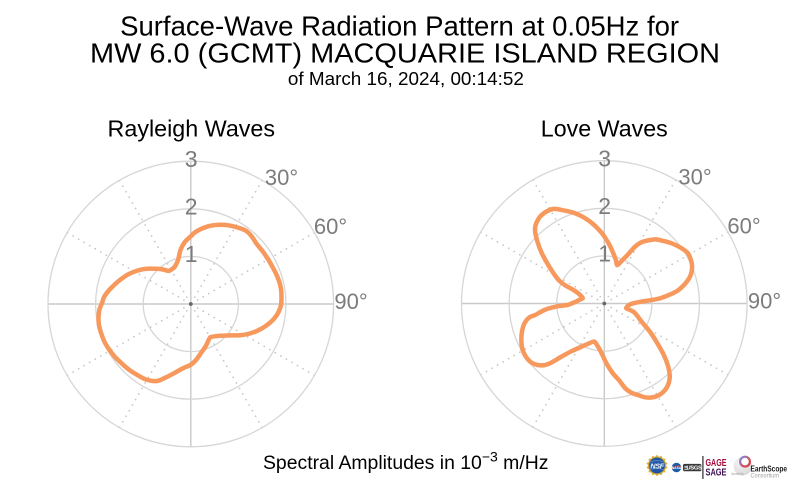 The height and width of the screenshot is (498, 800). What do you see at coordinates (406, 78) in the screenshot?
I see `svg-text: of March 16, 2024, 00:14:52` at bounding box center [406, 78].